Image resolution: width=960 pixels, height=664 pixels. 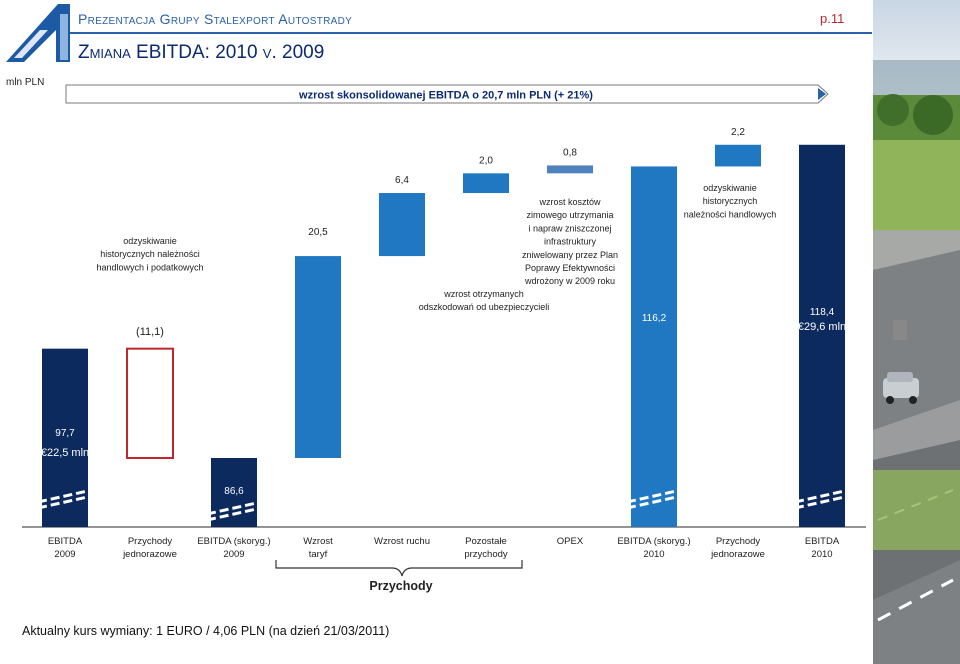 I want to click on value-label-5: 2,0, so click(x=486, y=160).